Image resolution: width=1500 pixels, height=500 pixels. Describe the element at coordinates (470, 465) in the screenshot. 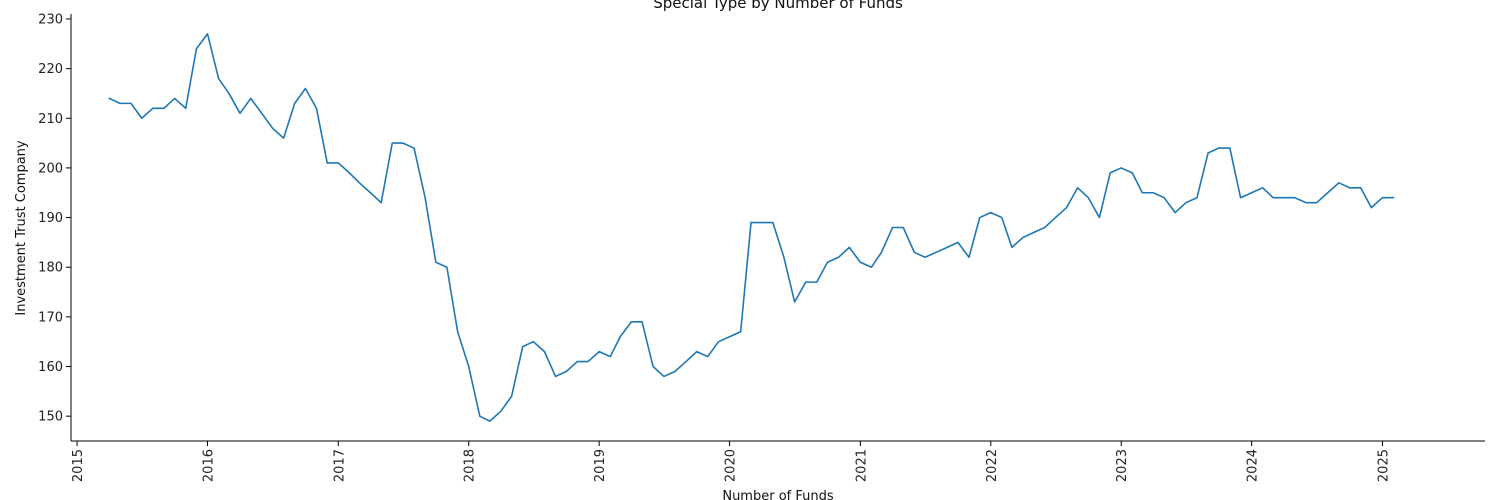

I see `x-tick-label: 2018` at that location.